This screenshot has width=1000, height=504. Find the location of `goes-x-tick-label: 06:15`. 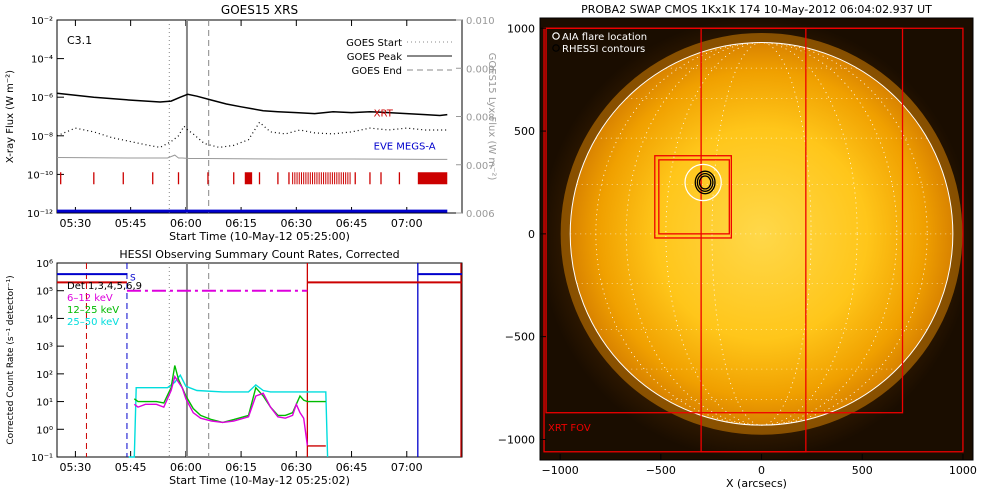

goes-x-tick-label: 06:15 is located at coordinates (241, 223).